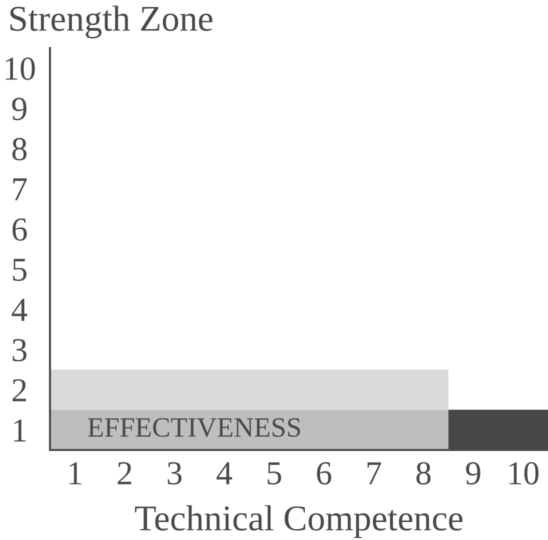 This screenshot has width=548, height=540. Describe the element at coordinates (20, 309) in the screenshot. I see `y-tick-label: 4` at that location.